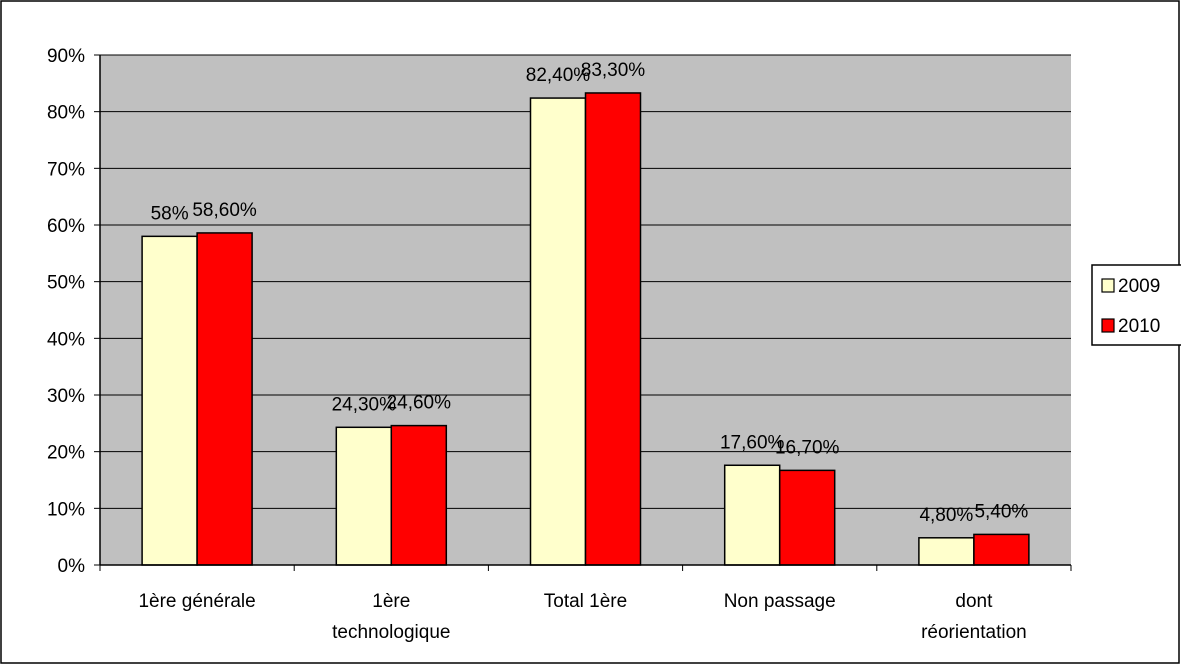 Image resolution: width=1181 pixels, height=665 pixels. What do you see at coordinates (224, 210) in the screenshot?
I see `data-label-2010-0: 58,60%` at bounding box center [224, 210].